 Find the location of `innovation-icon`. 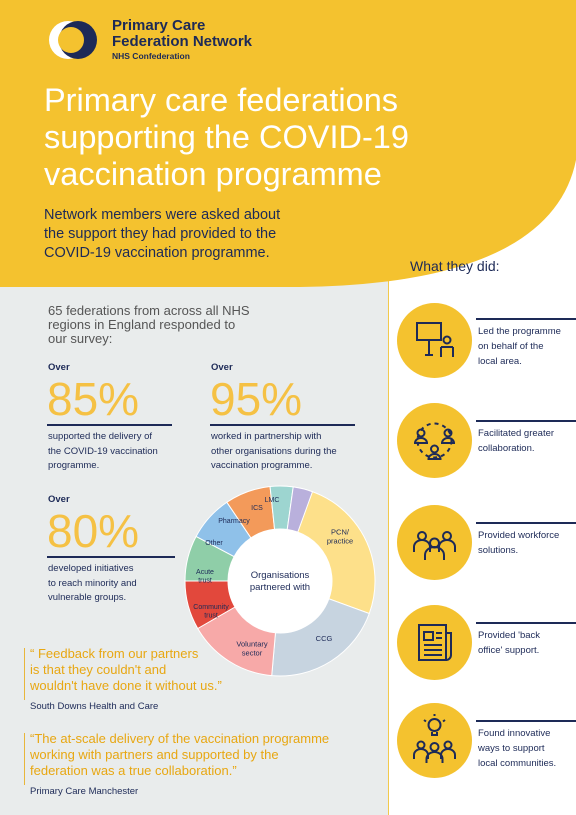

innovation-icon is located at coordinates (434, 740).